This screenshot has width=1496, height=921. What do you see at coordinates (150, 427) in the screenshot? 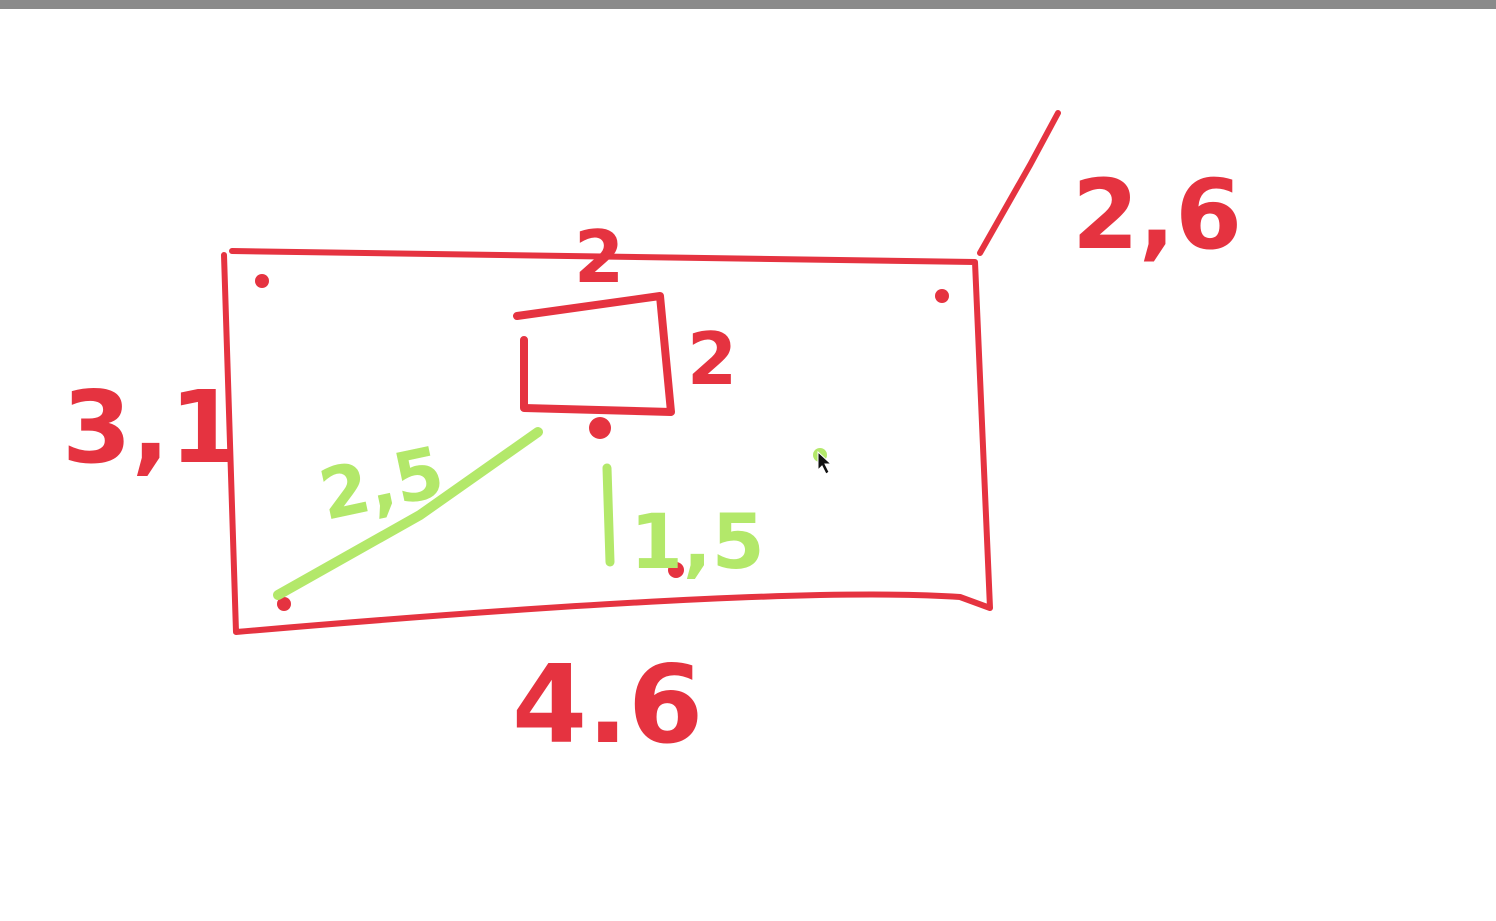
I see `label-left: 3,1` at bounding box center [150, 427].